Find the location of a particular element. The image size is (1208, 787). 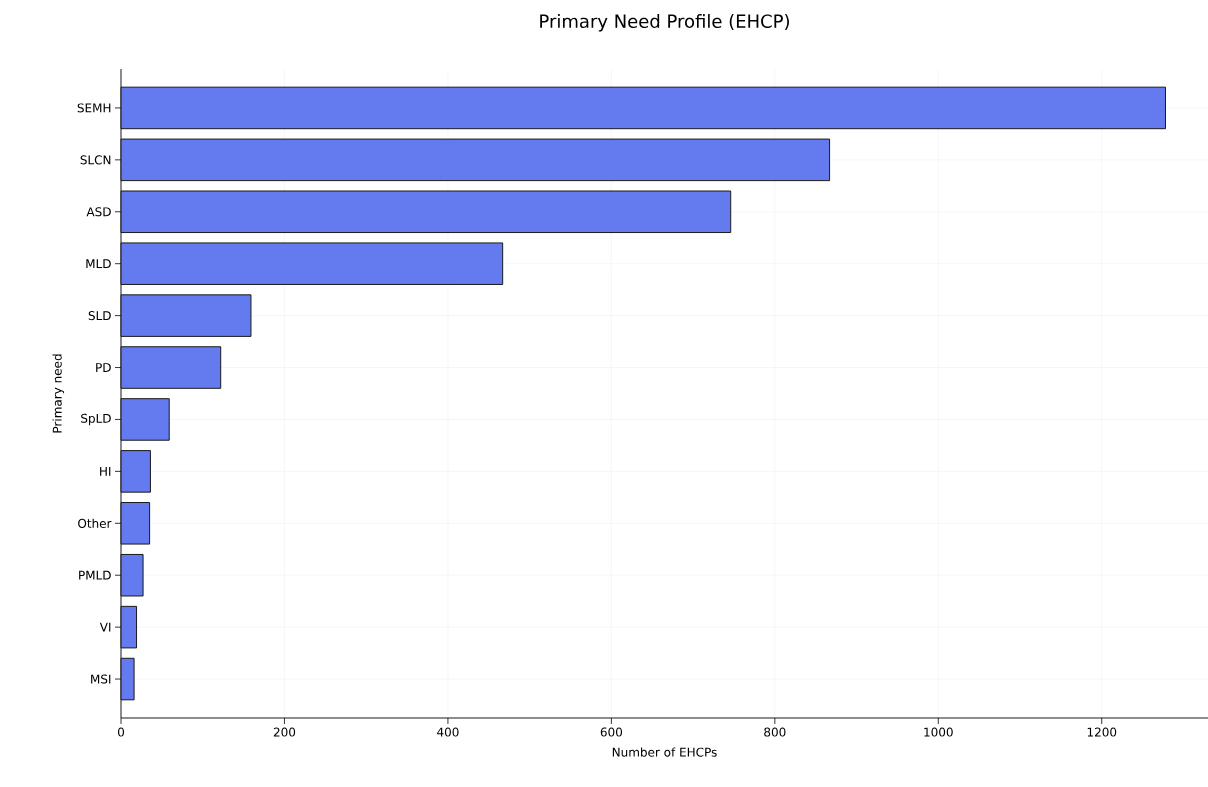

y-tick-label: Other is located at coordinates (95, 523).